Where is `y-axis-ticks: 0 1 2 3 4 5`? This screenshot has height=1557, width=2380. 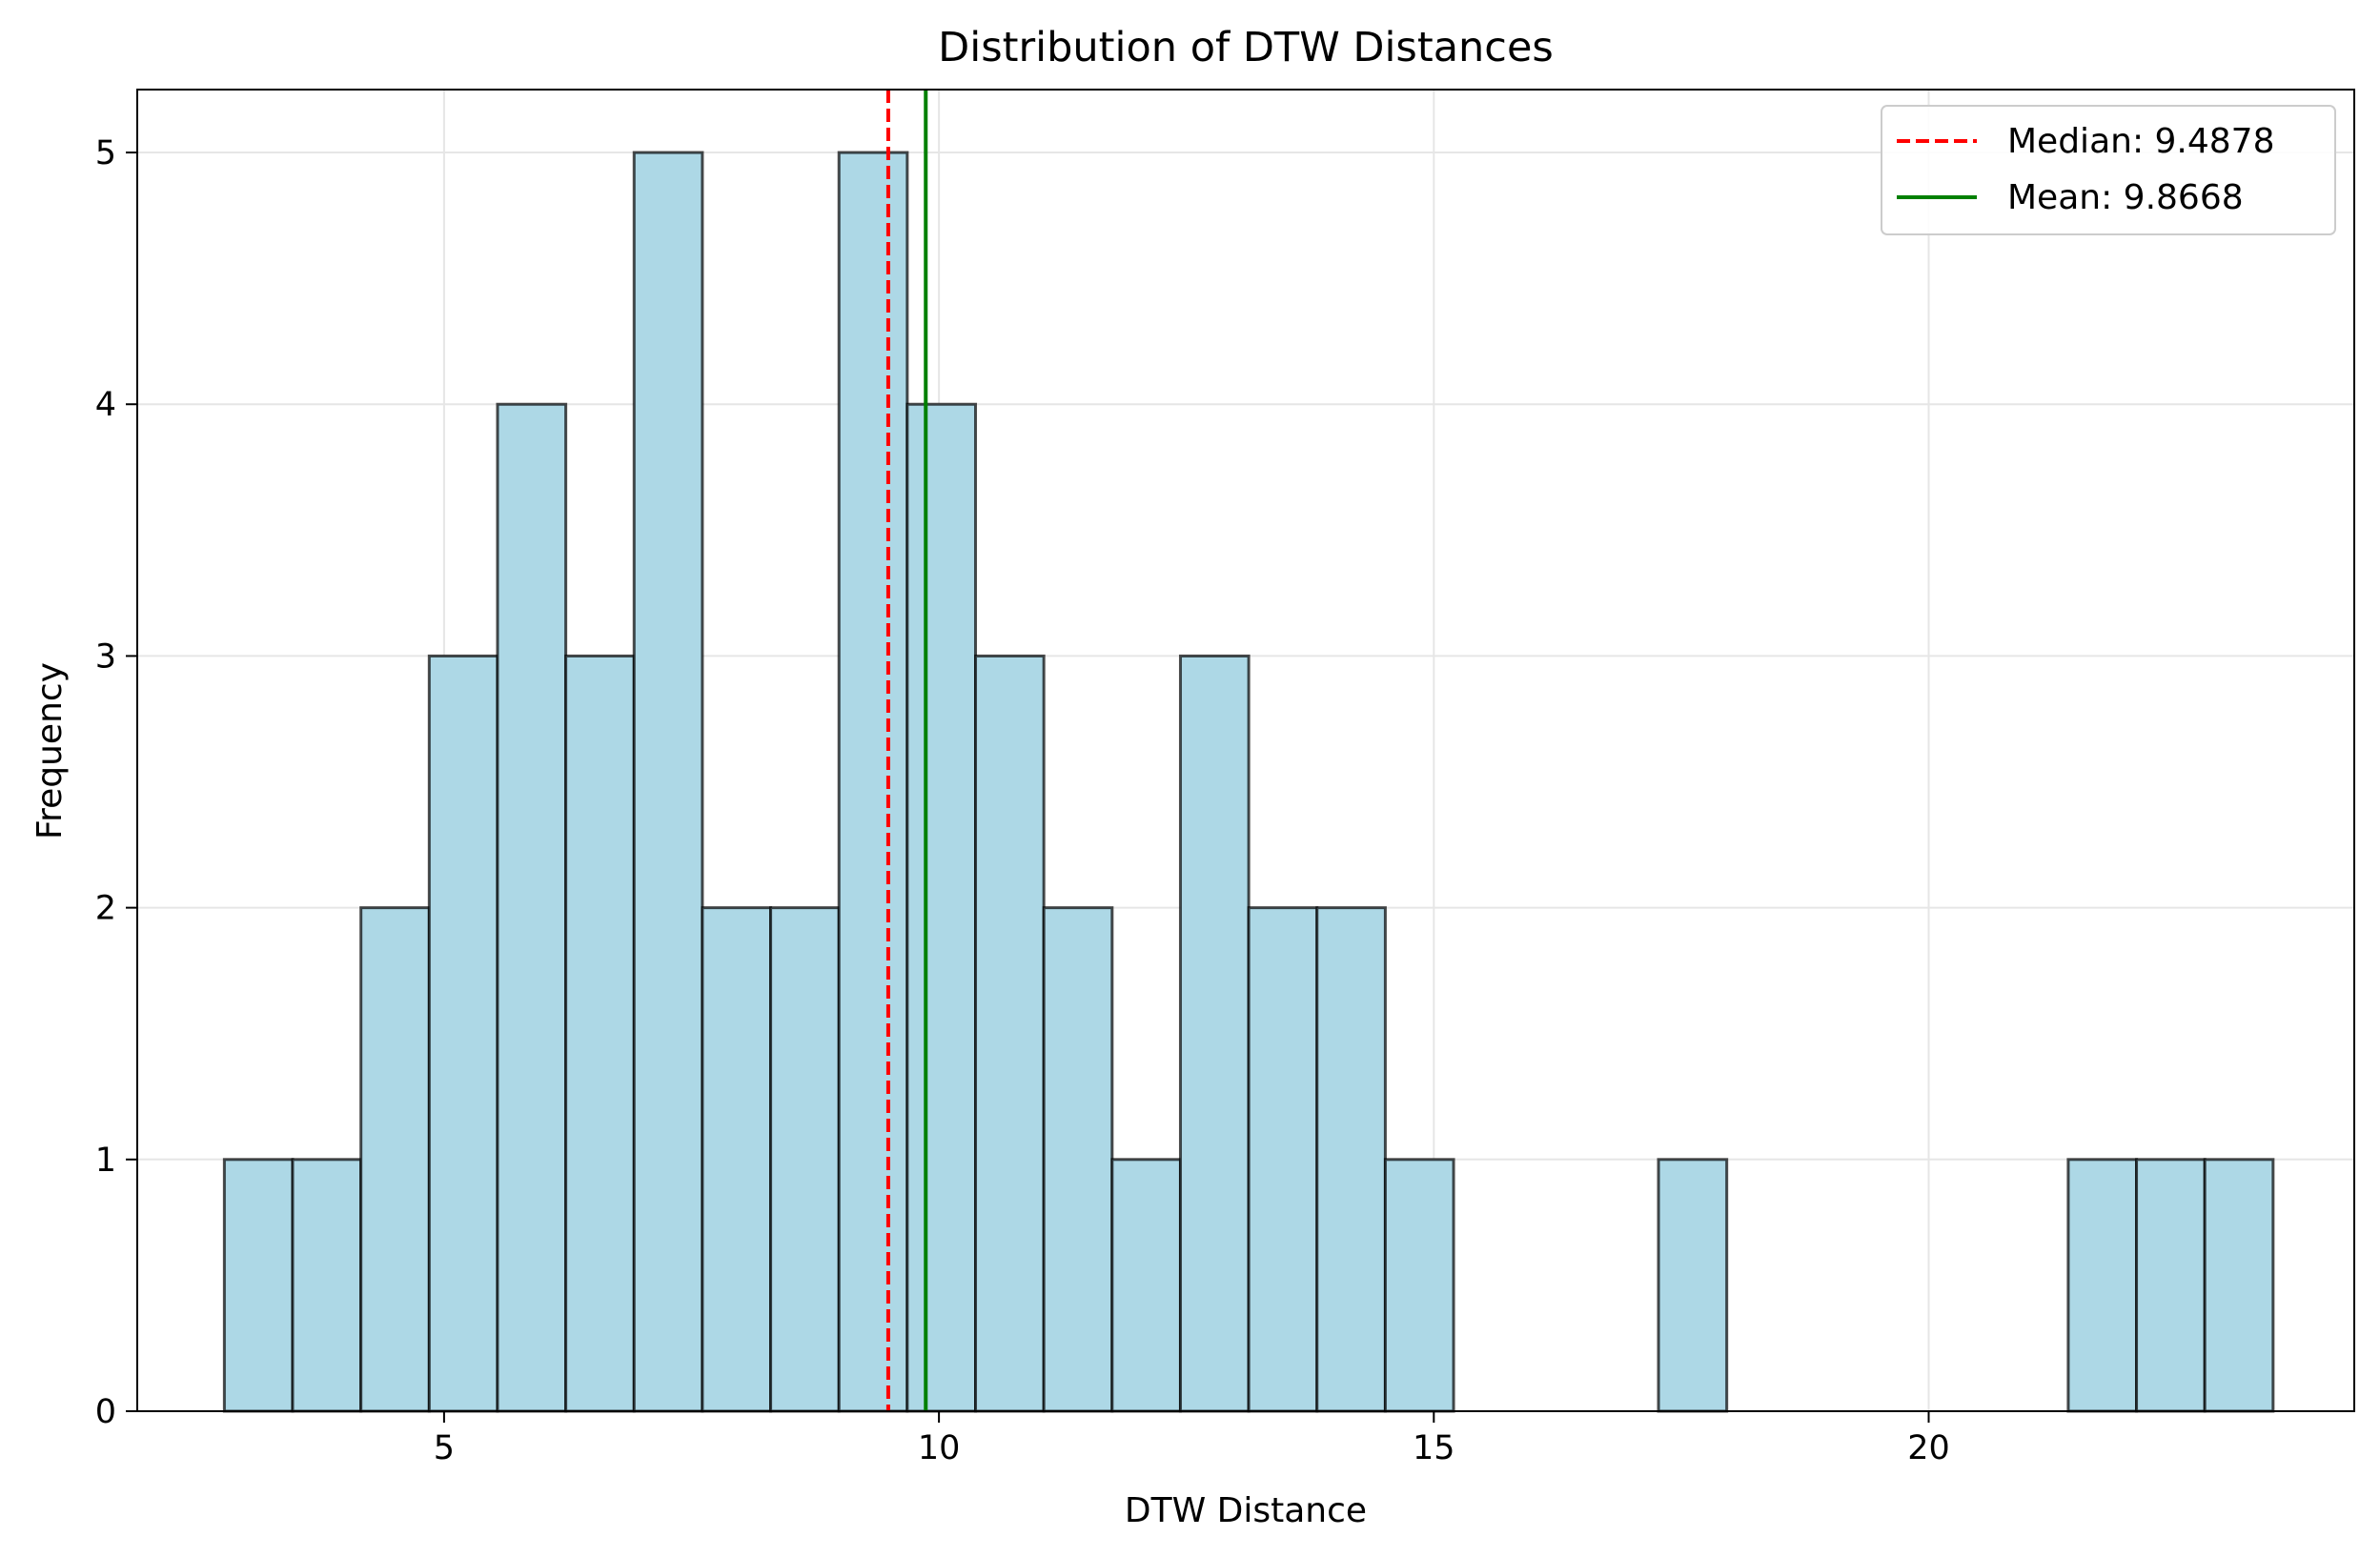 y-axis-ticks: 0 1 2 3 4 5 is located at coordinates (116, 782).